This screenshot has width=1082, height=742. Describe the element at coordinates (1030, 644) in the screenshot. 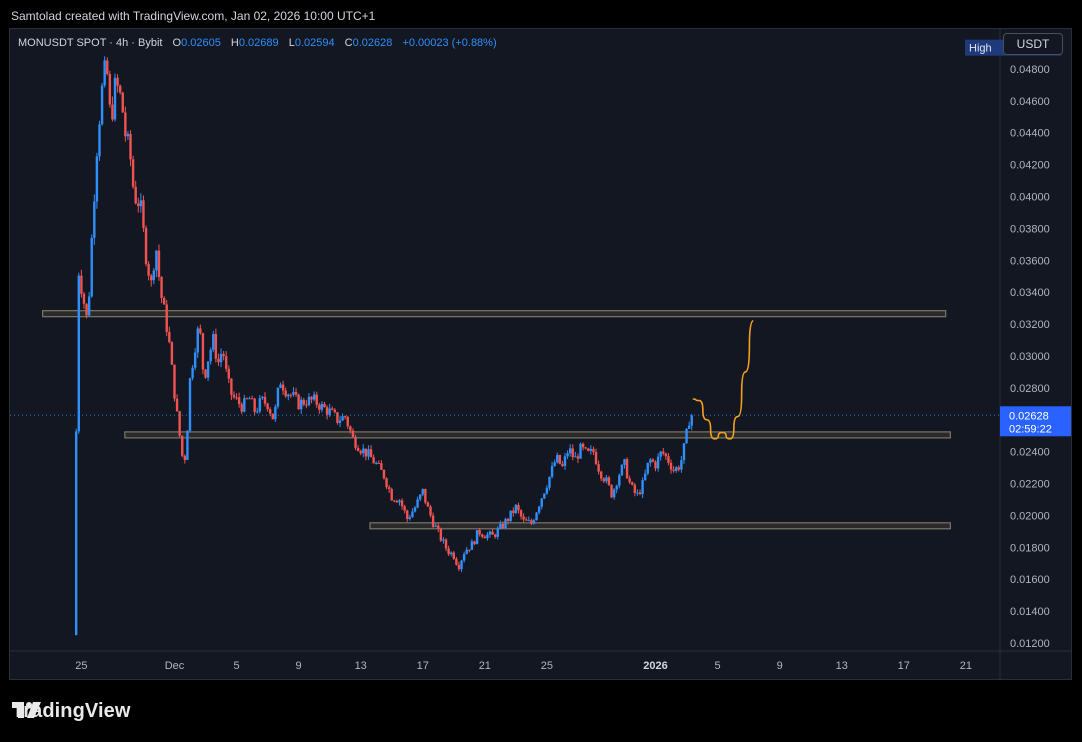

I see `y-axis-tick: 0.01200` at that location.